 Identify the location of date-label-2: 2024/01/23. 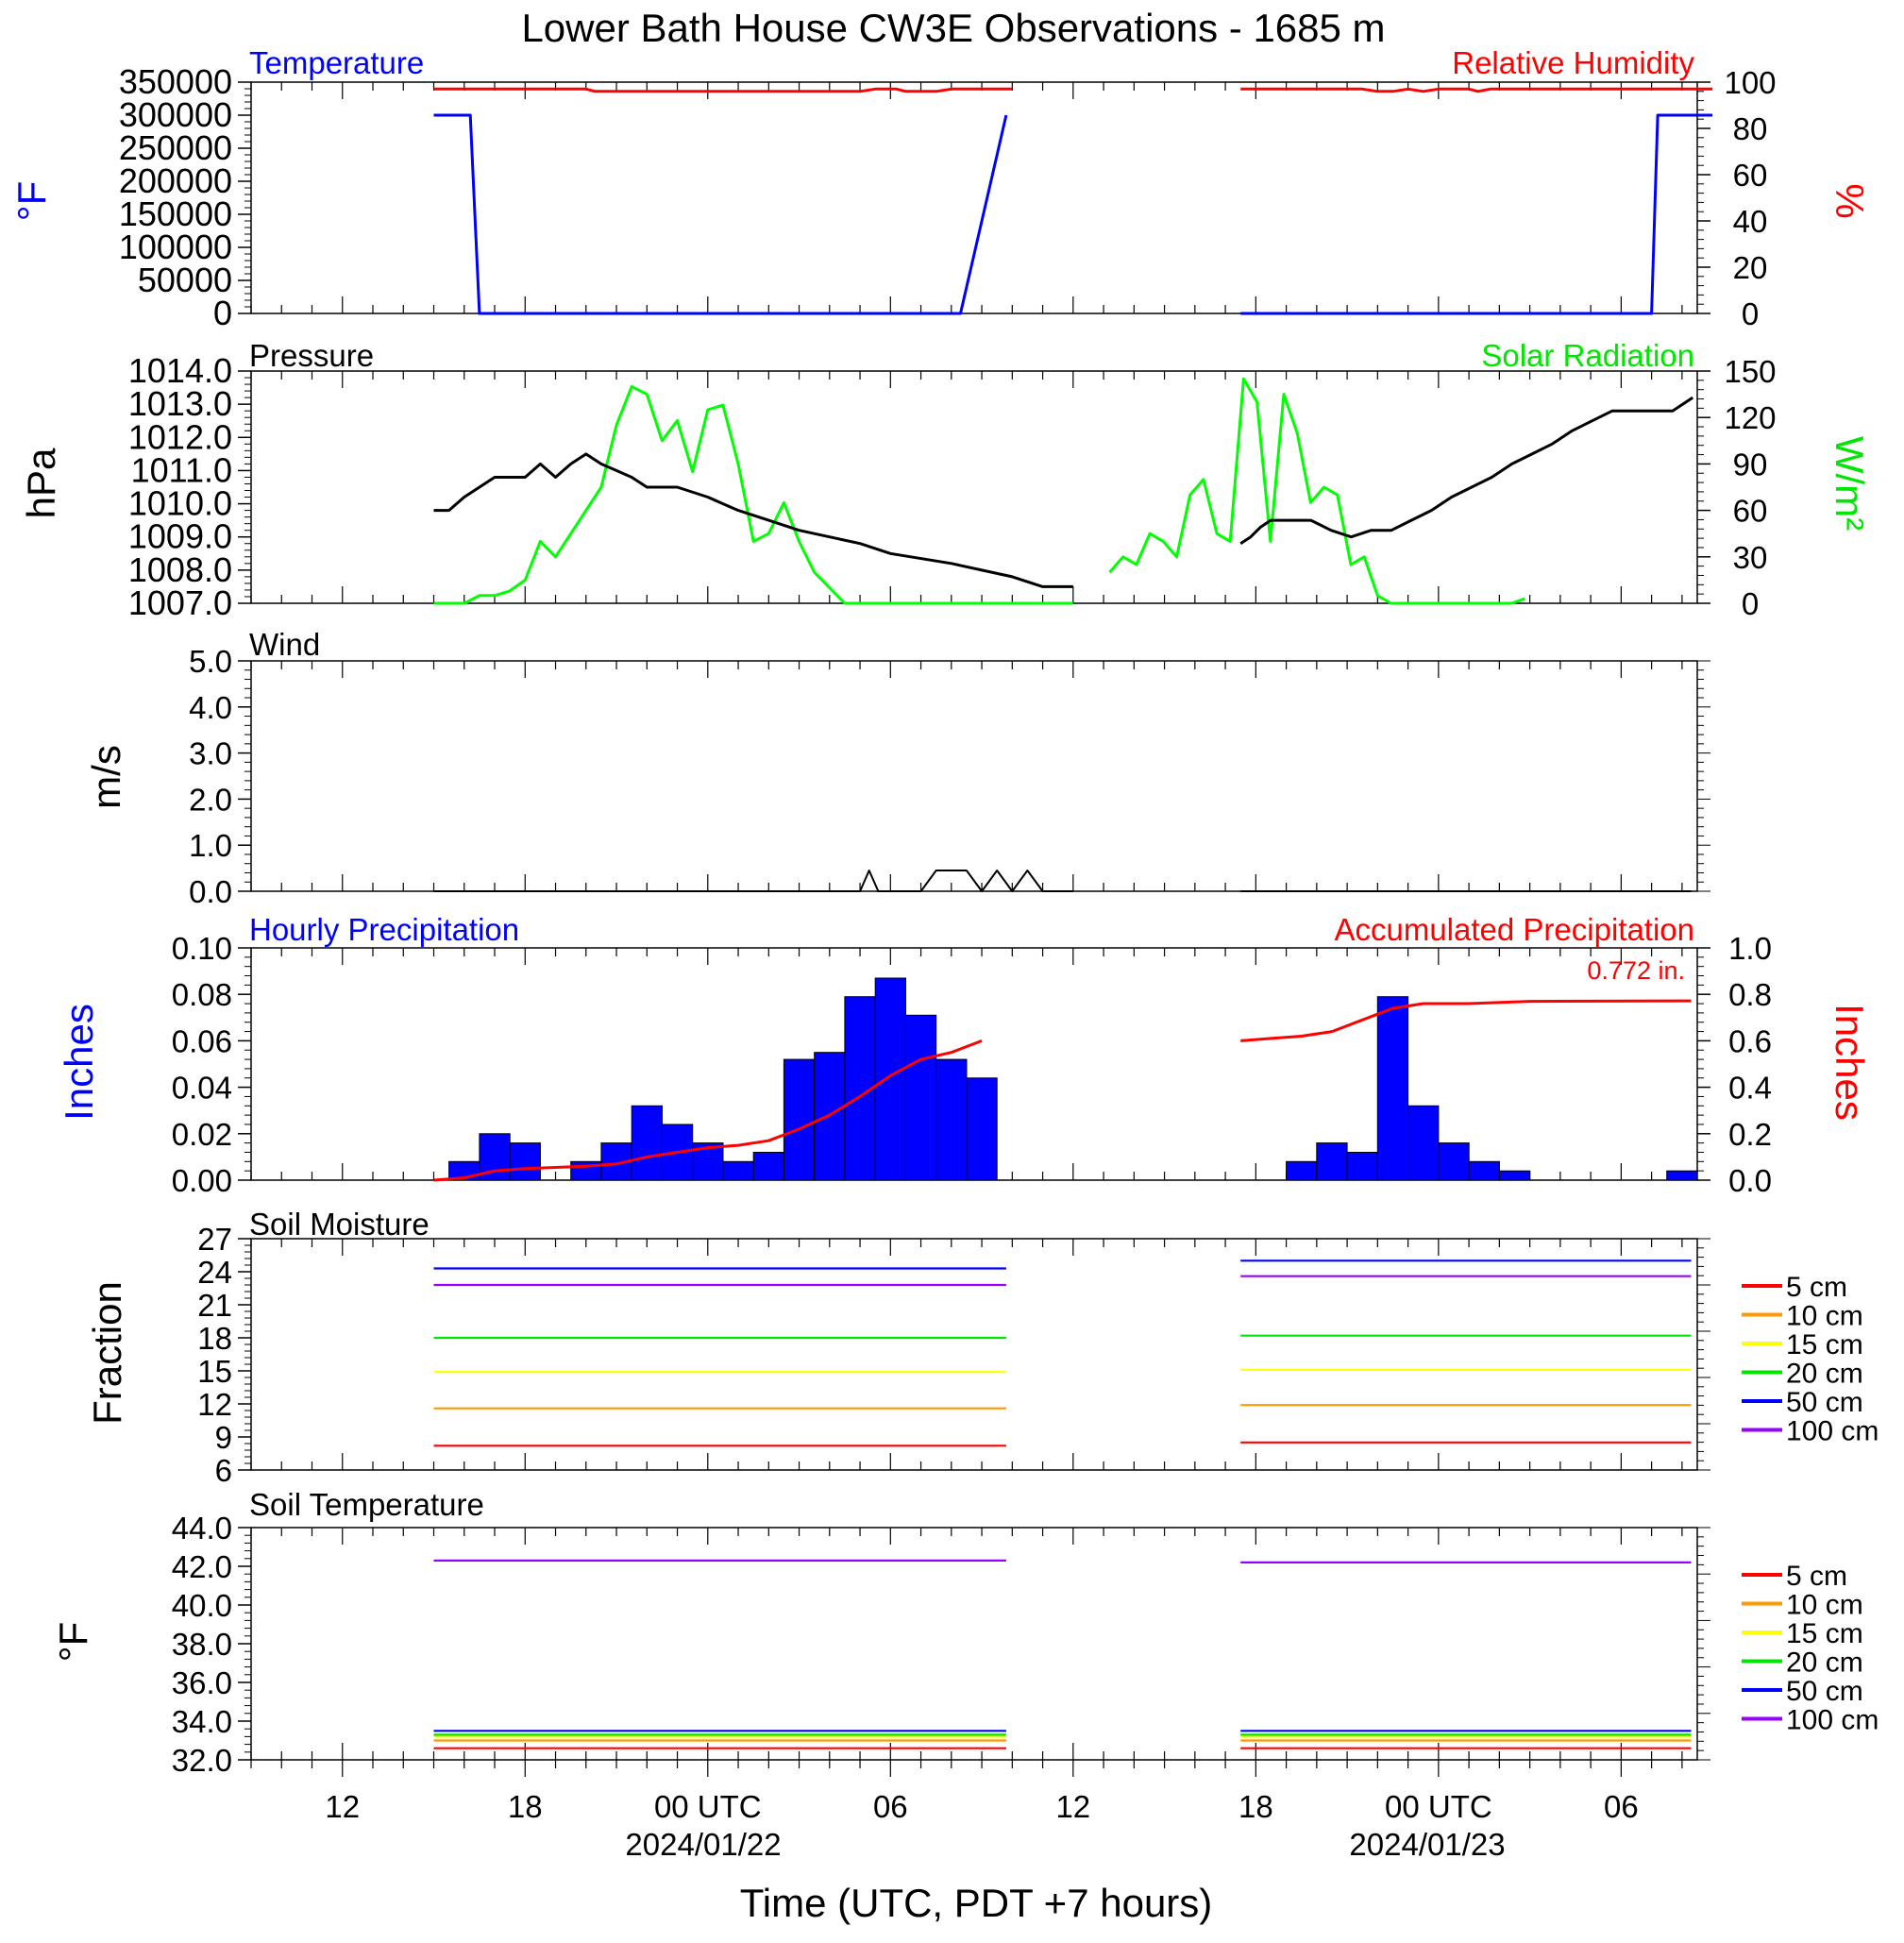
(1427, 1844).